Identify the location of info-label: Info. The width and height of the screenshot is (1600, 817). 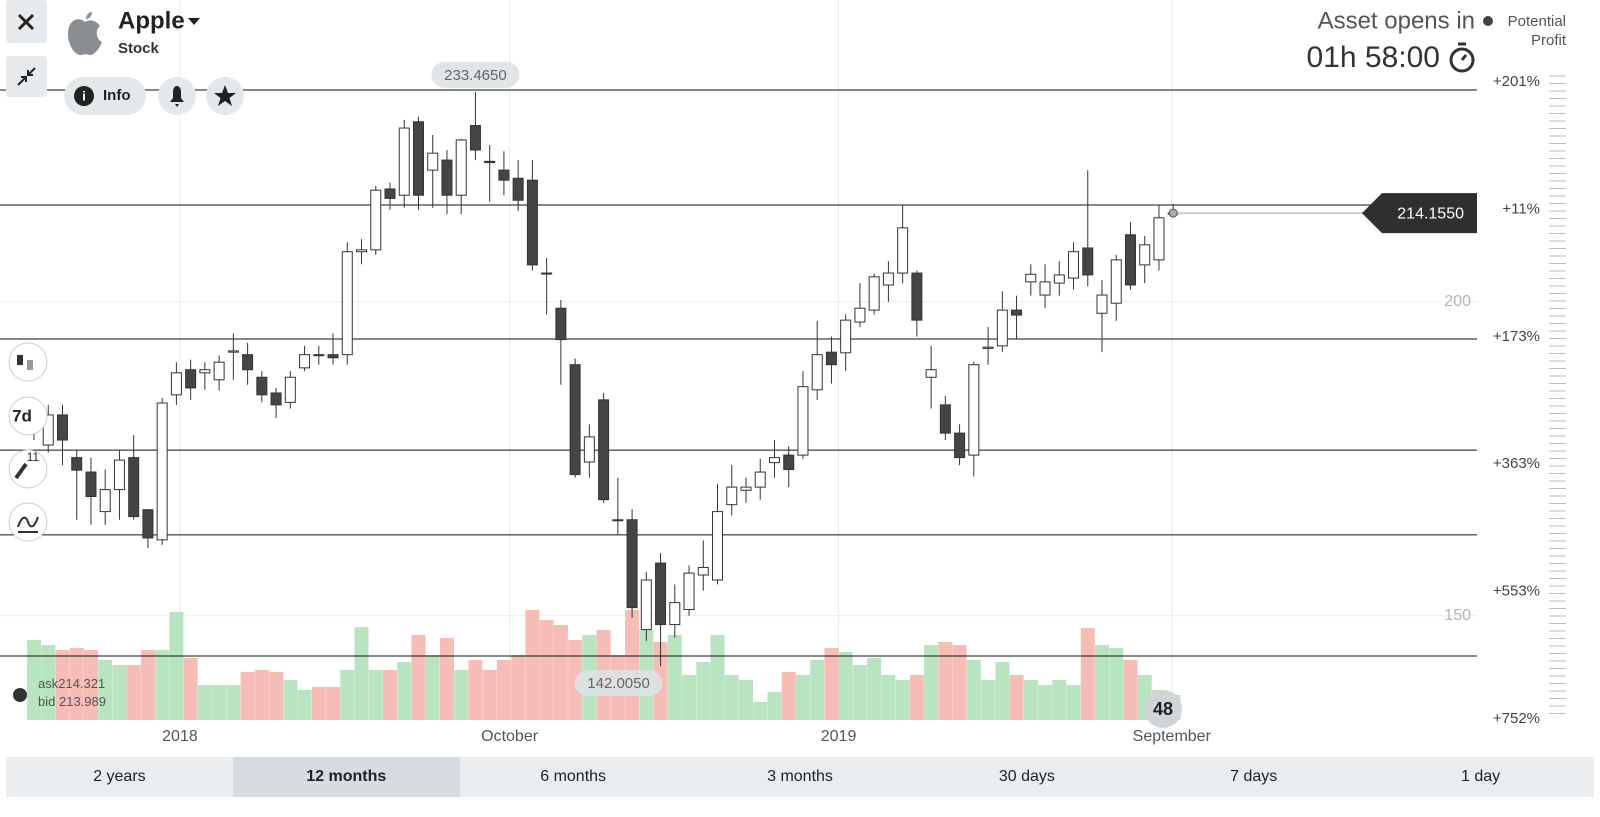
(117, 95).